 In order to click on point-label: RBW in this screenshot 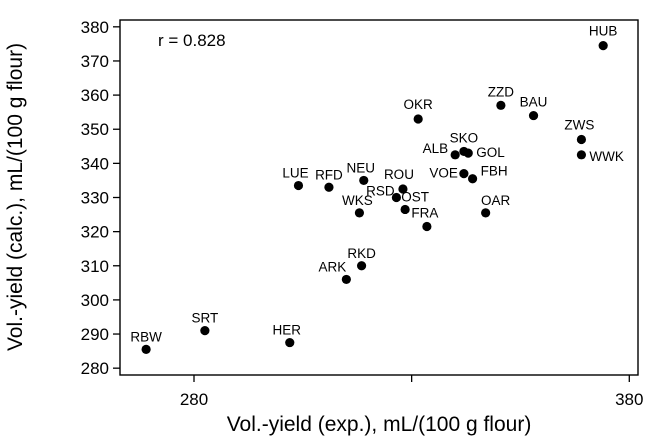, I will do `click(146, 336)`.